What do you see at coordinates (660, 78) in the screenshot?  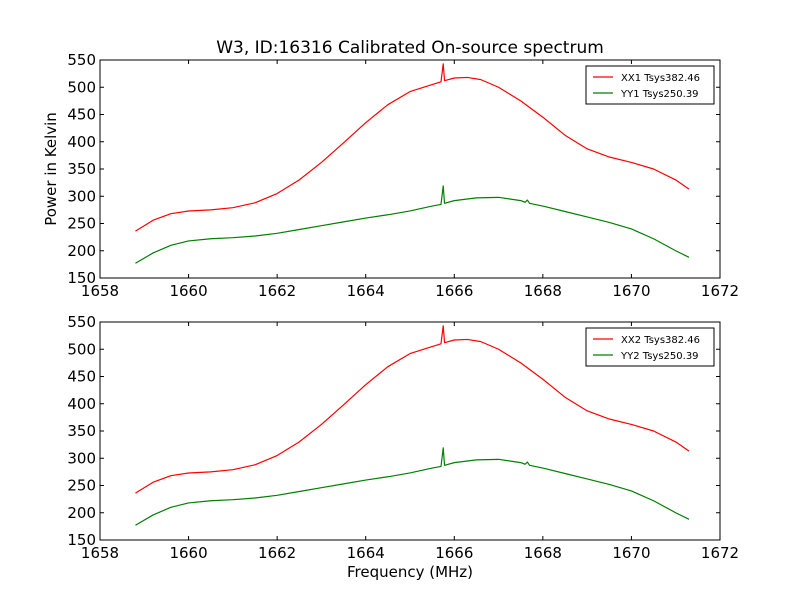 I see `legend-label: XX1 Tsys382.46` at bounding box center [660, 78].